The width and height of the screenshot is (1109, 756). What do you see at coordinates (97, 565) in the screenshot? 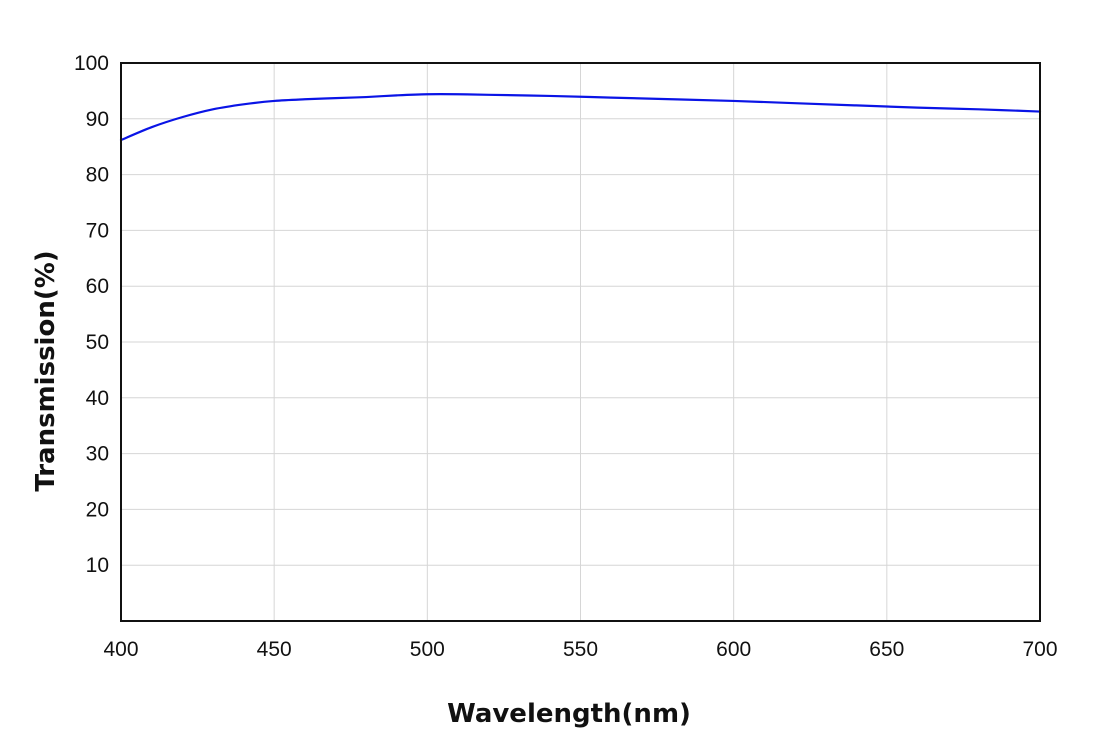
I see `y-tick-label: 10` at bounding box center [97, 565].